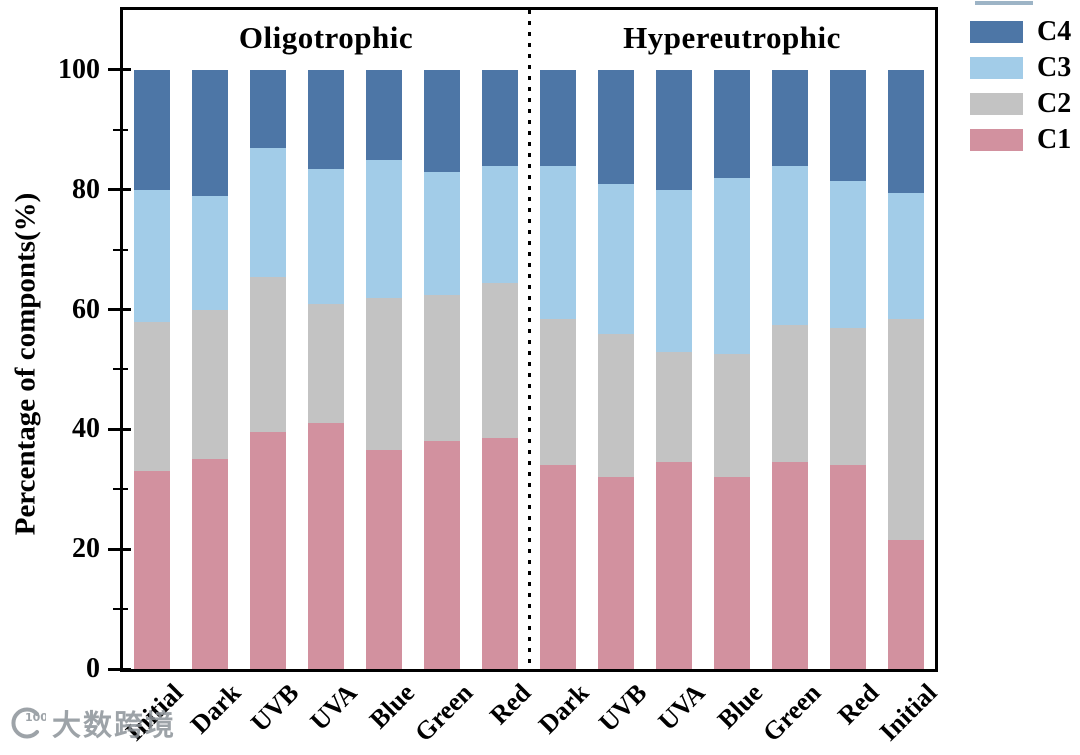 Image resolution: width=1080 pixels, height=755 pixels. Describe the element at coordinates (86, 189) in the screenshot. I see `y-tick-label: 80` at that location.